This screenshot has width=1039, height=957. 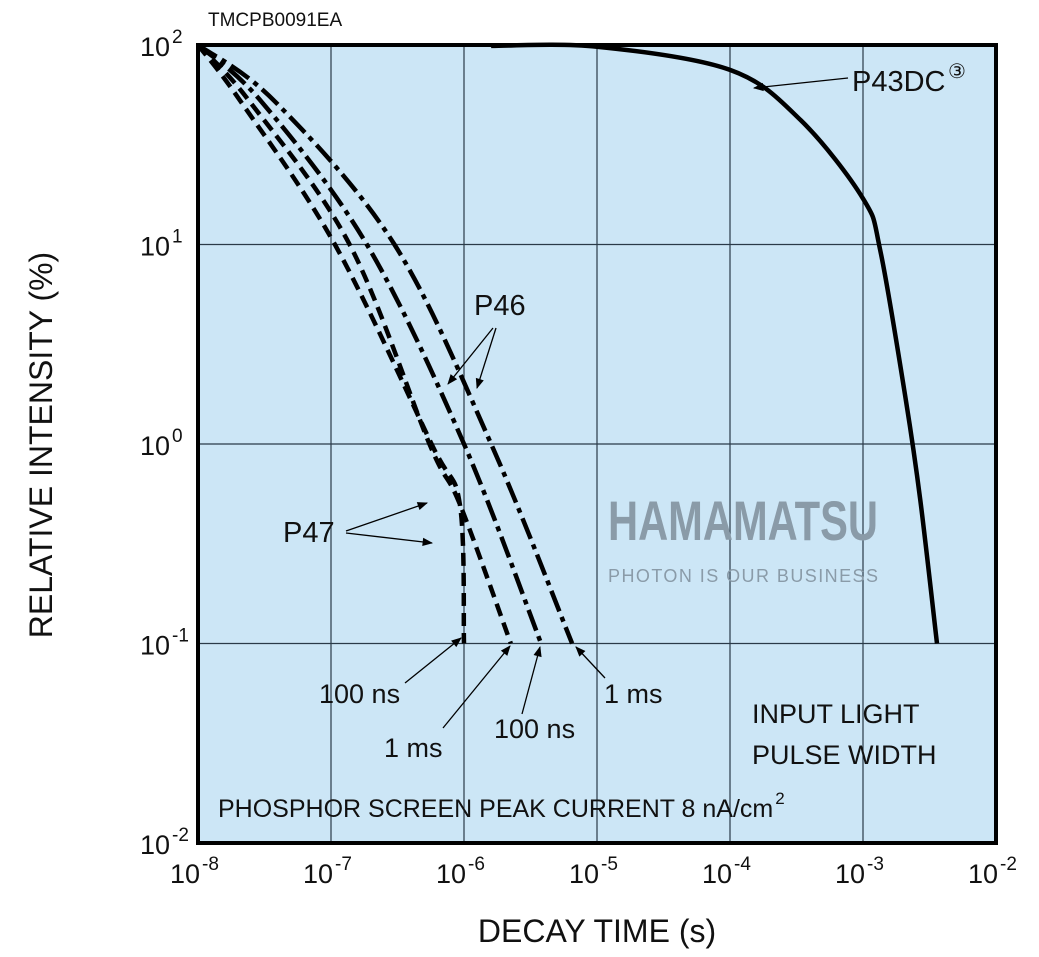 What do you see at coordinates (743, 576) in the screenshot?
I see `watermark-tagline: PHOTON IS OUR BUSINESS` at bounding box center [743, 576].